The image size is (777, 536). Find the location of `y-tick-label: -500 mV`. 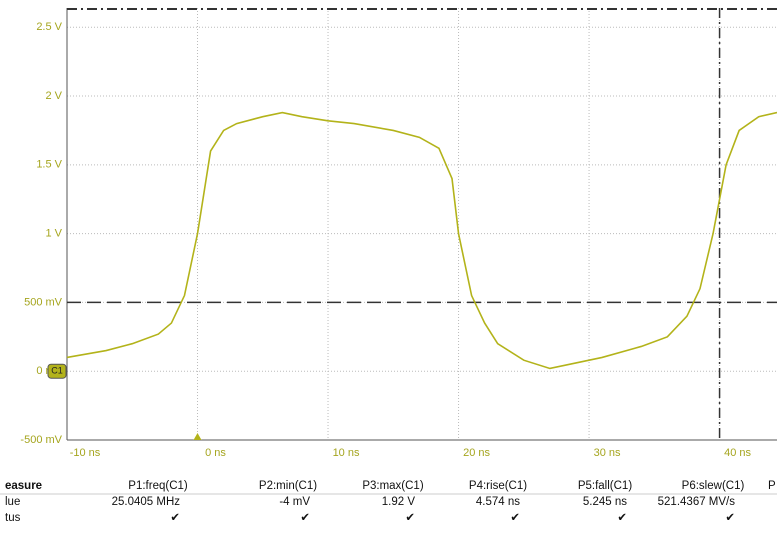

y-tick-label: -500 mV is located at coordinates (41, 440).